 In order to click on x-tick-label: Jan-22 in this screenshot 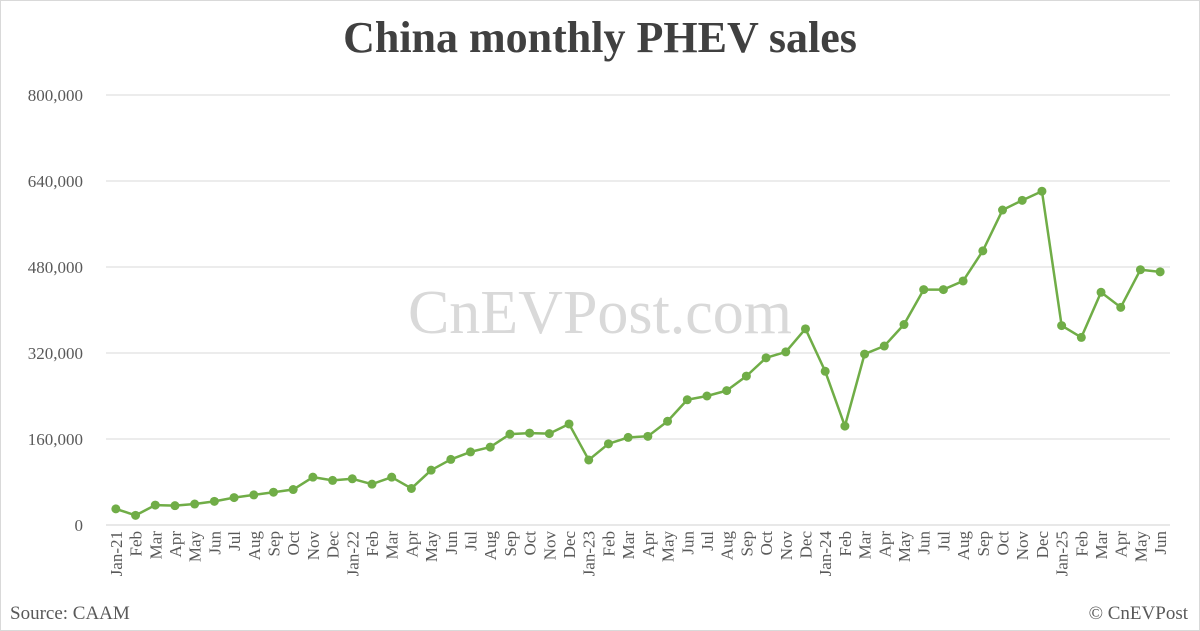, I will do `click(352, 553)`.